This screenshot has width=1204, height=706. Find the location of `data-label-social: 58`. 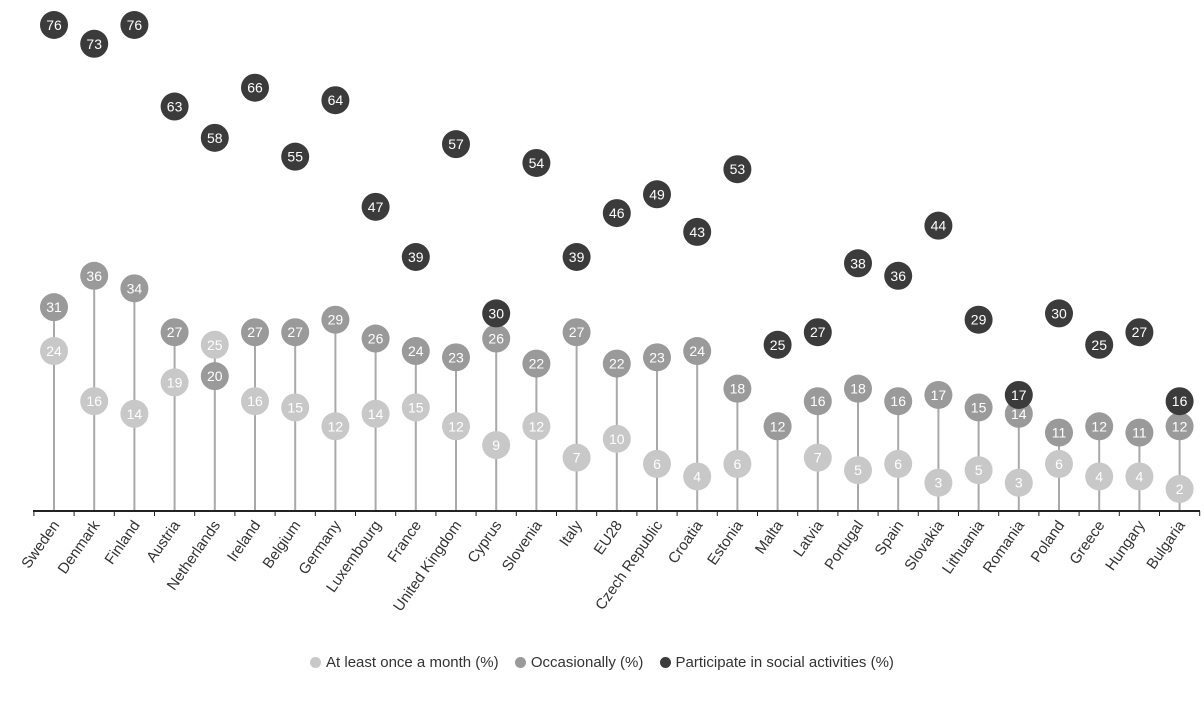

data-label-social: 58 is located at coordinates (215, 138).